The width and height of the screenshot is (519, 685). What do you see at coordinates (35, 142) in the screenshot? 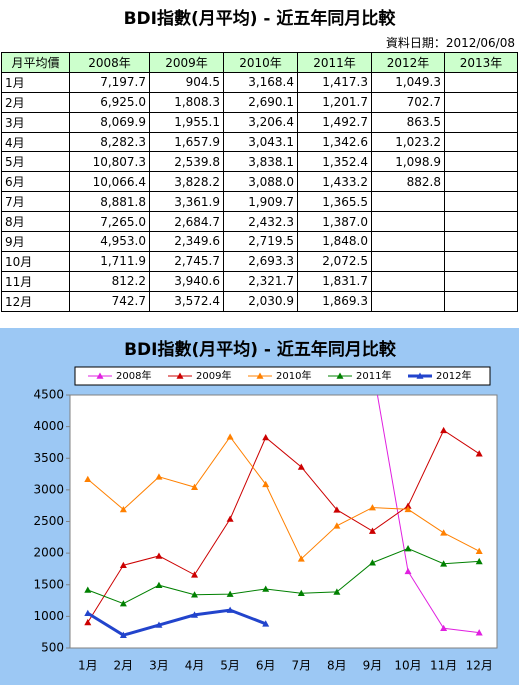
I see `table-cell: 4月` at bounding box center [35, 142].